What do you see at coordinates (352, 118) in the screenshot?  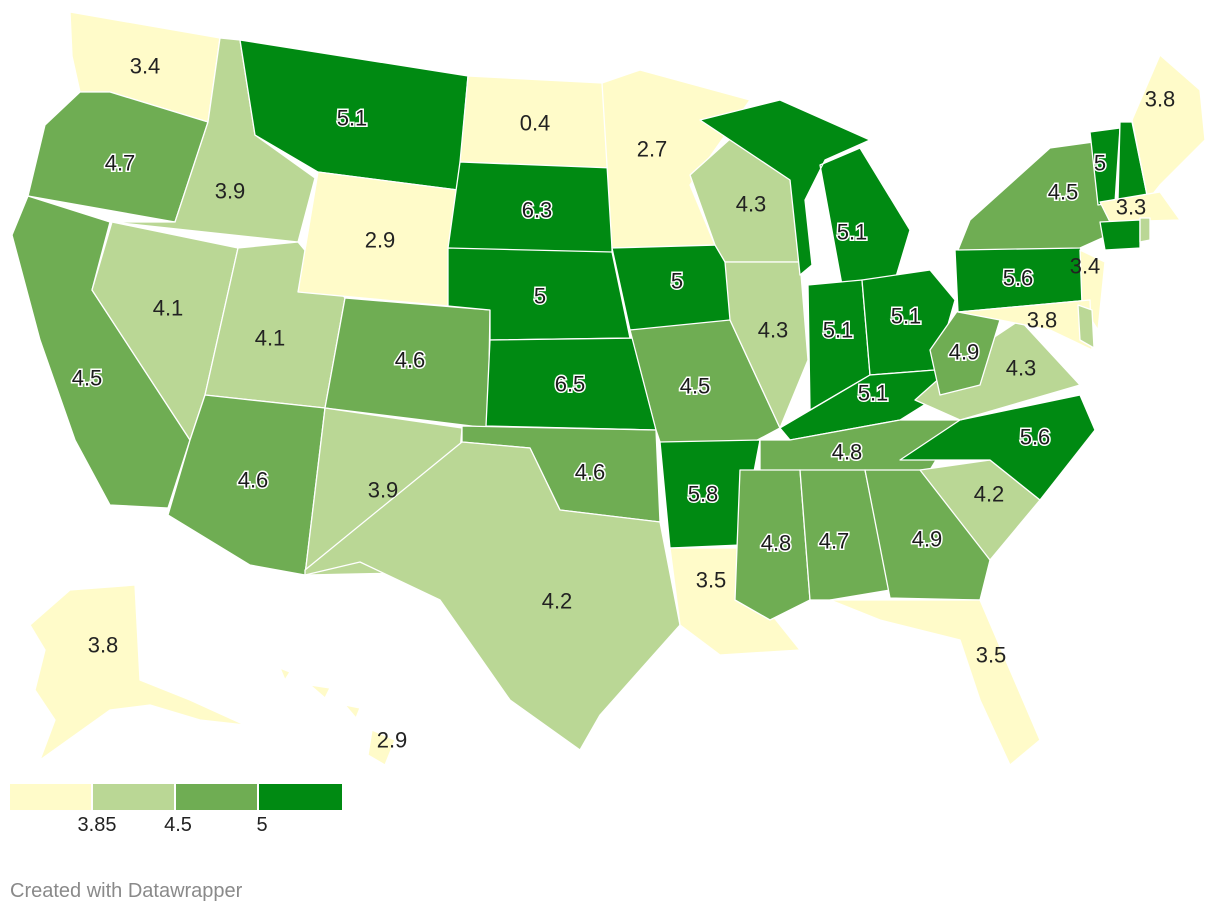 I see `state-value-mt: 5.1` at bounding box center [352, 118].